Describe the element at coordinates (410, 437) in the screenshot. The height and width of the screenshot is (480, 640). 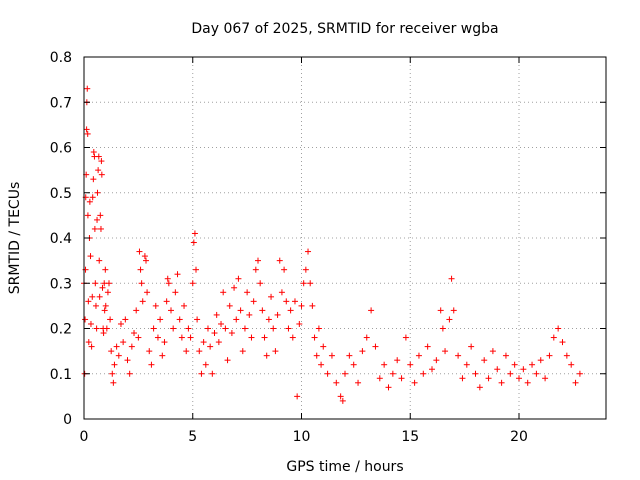
I see `x-tick-label: 15` at that location.